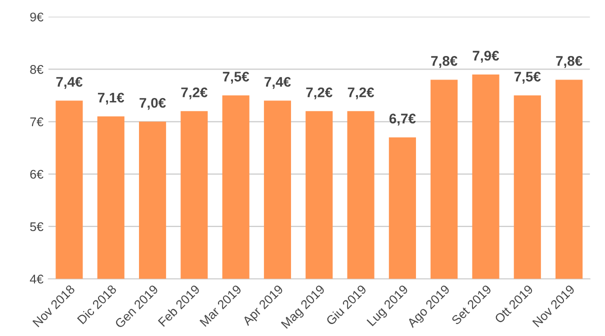 This screenshot has width=605, height=336. Describe the element at coordinates (37, 69) in the screenshot. I see `y-tick-label: 8€` at that location.